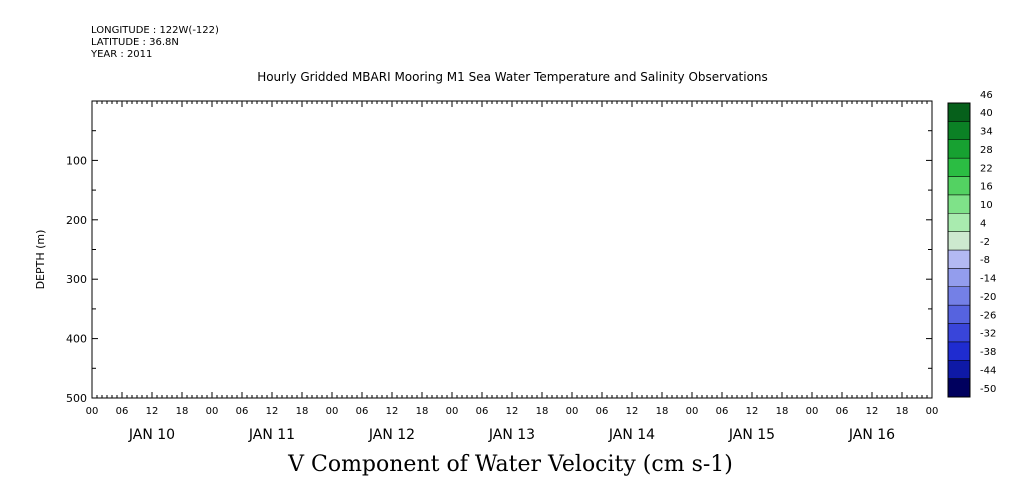 This screenshot has height=504, width=1009. Describe the element at coordinates (988, 352) in the screenshot. I see `colorbar-label: -38` at that location.